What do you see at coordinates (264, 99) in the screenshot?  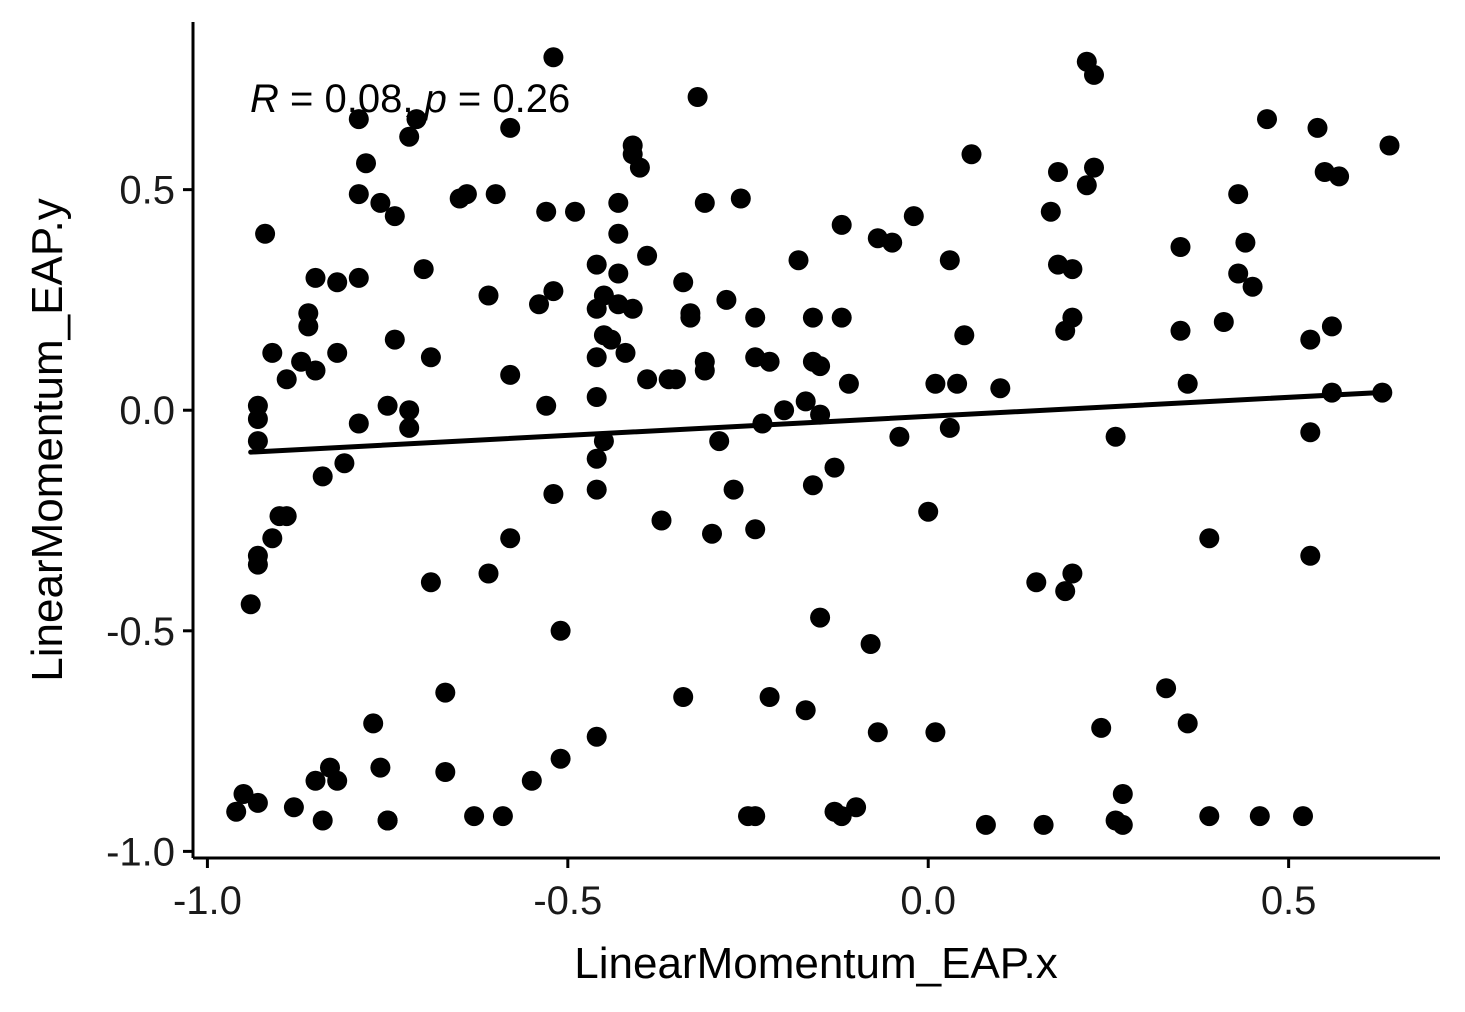 I see `r-symbol: R` at bounding box center [264, 99].